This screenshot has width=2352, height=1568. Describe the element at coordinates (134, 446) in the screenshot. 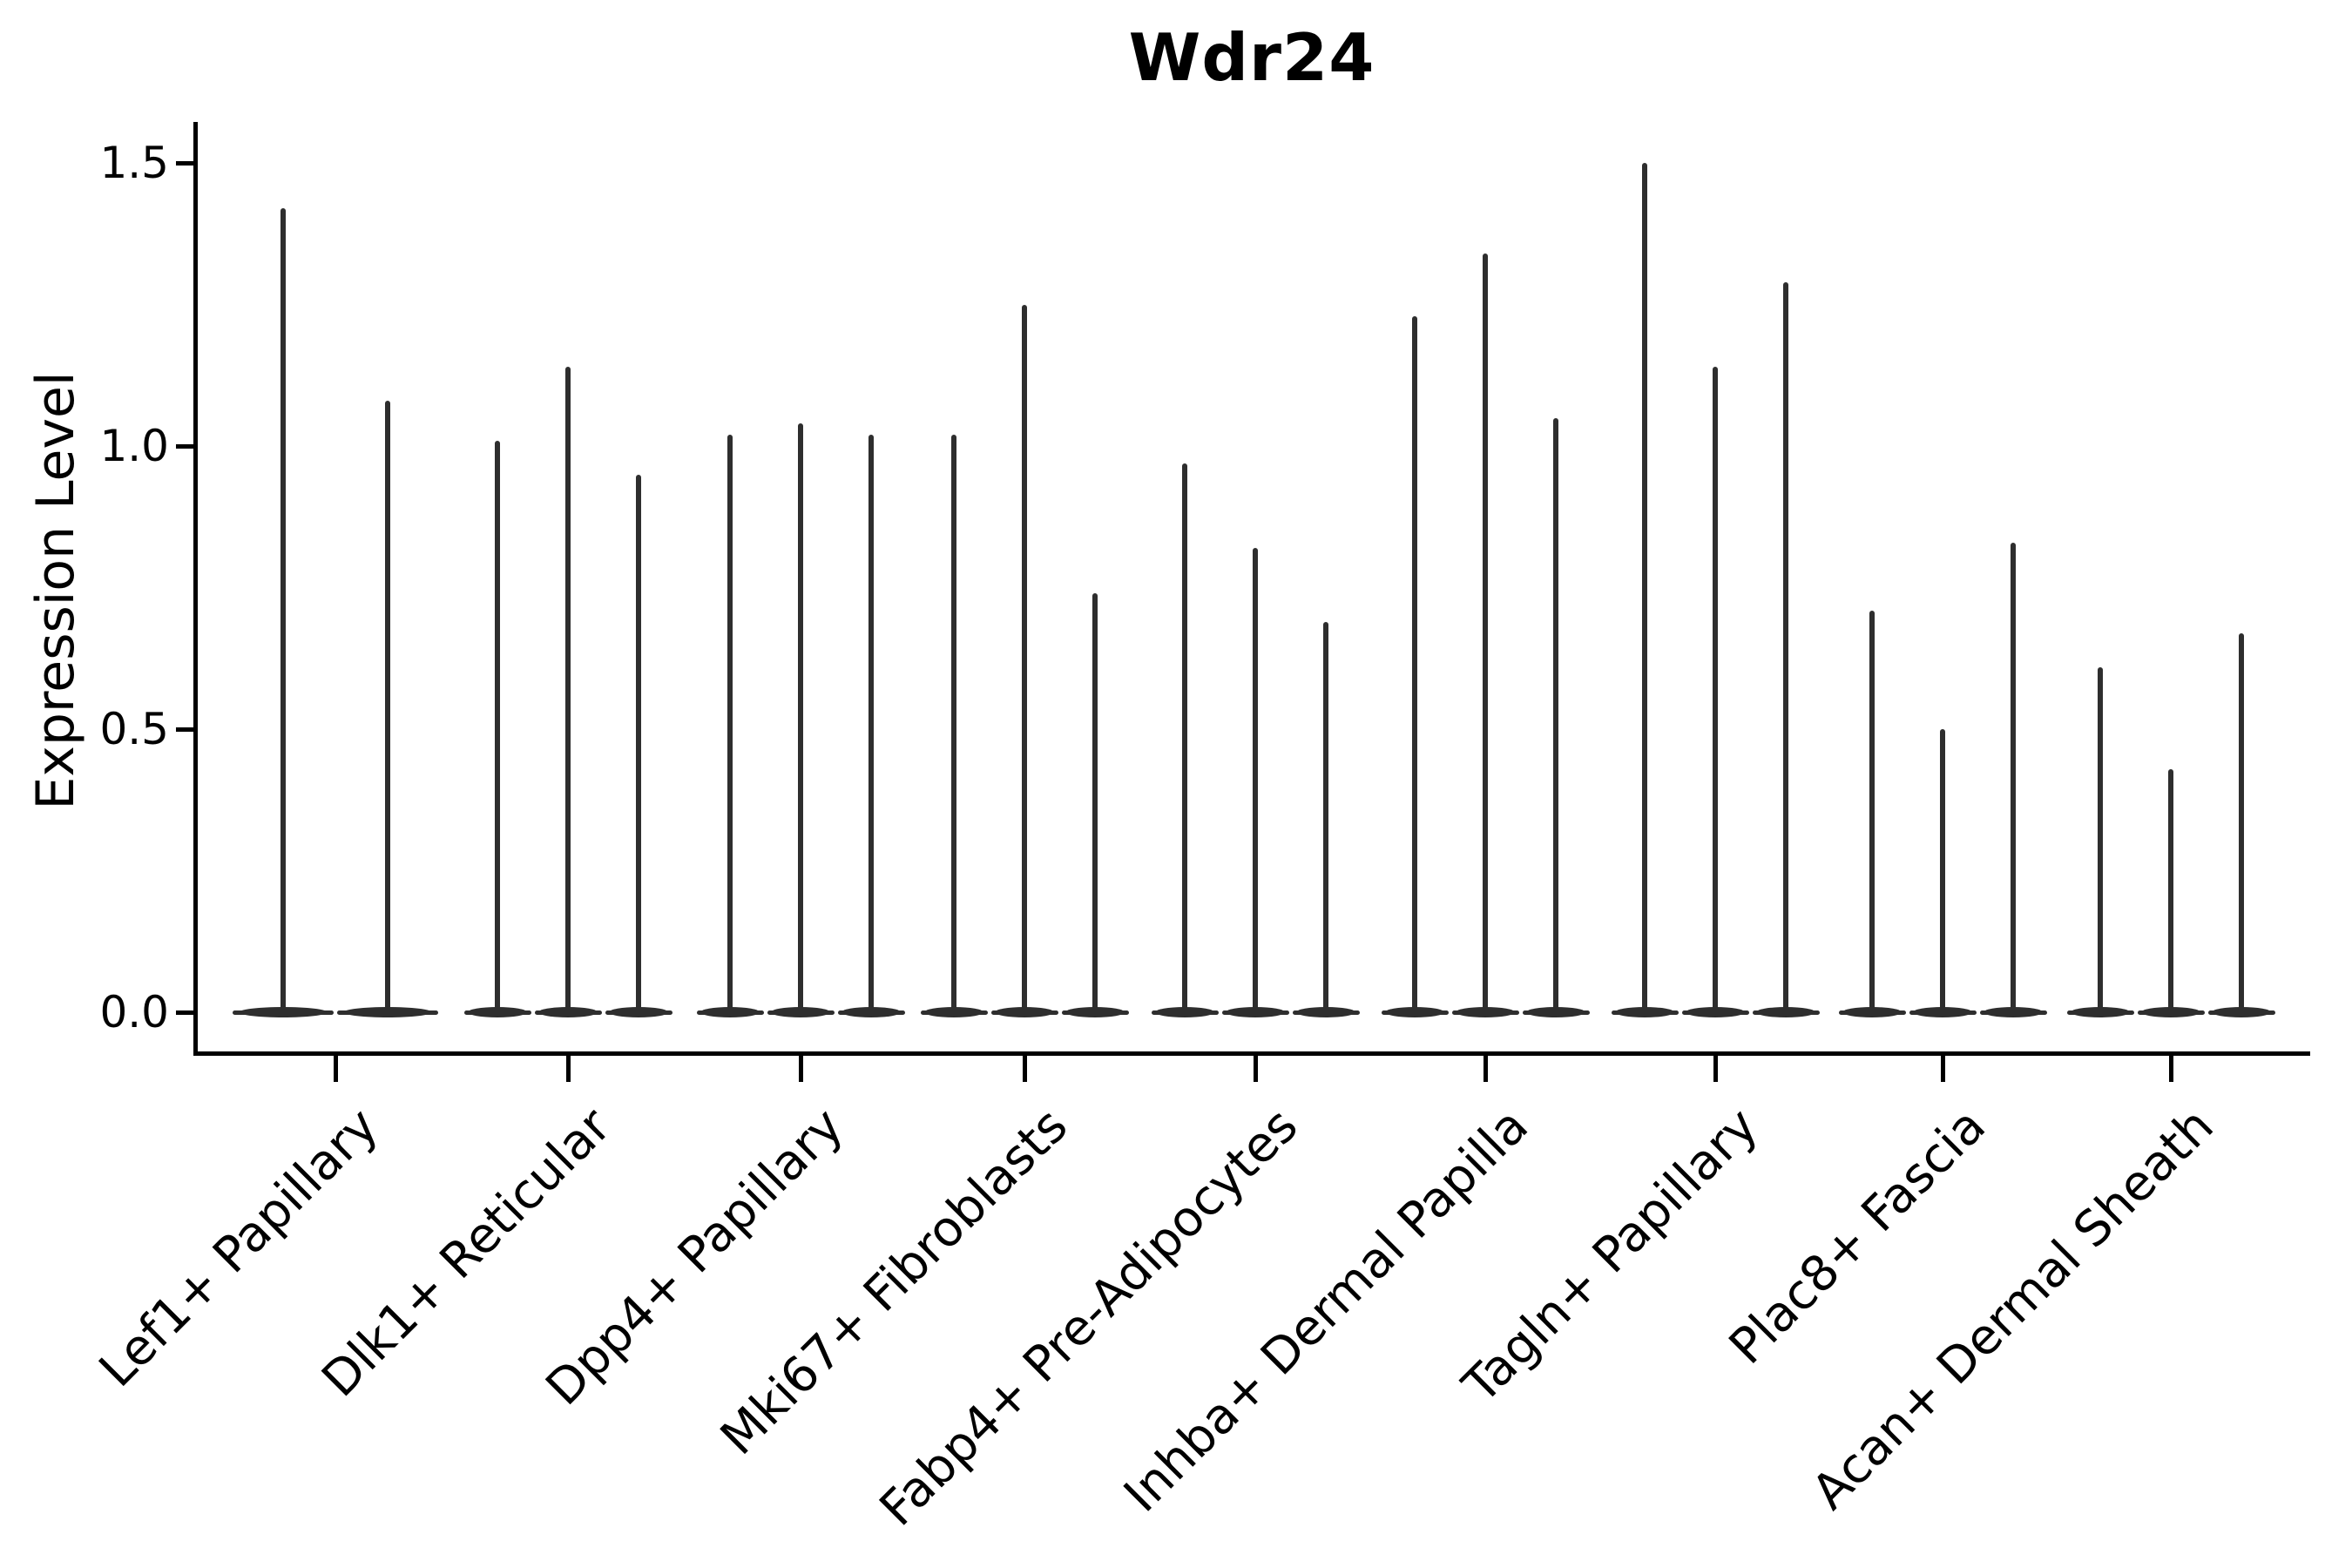

I see `y-tick-label: 1.0` at that location.